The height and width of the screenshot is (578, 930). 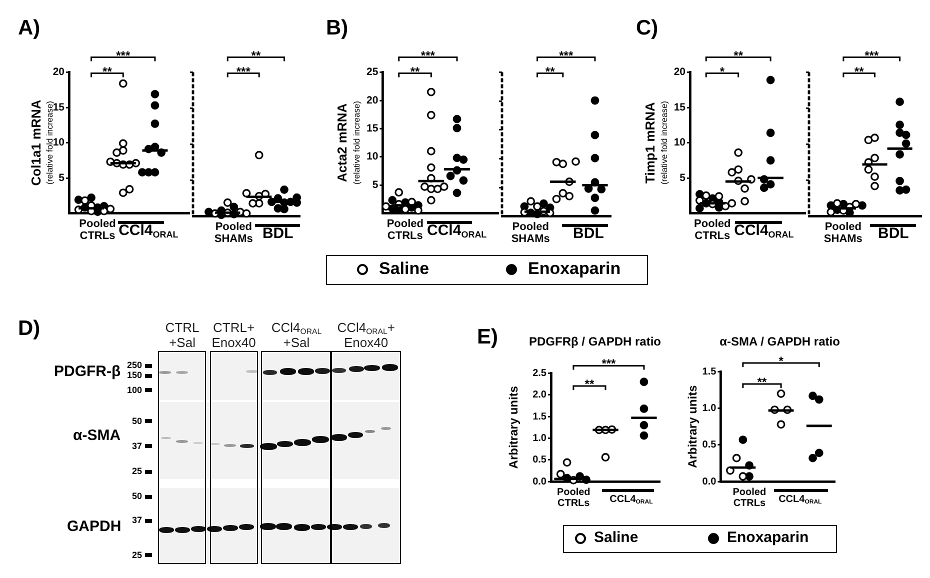 What do you see at coordinates (348, 142) in the screenshot?
I see `y-axis-title: Acta2 mRNA (relative fold increase)` at bounding box center [348, 142].